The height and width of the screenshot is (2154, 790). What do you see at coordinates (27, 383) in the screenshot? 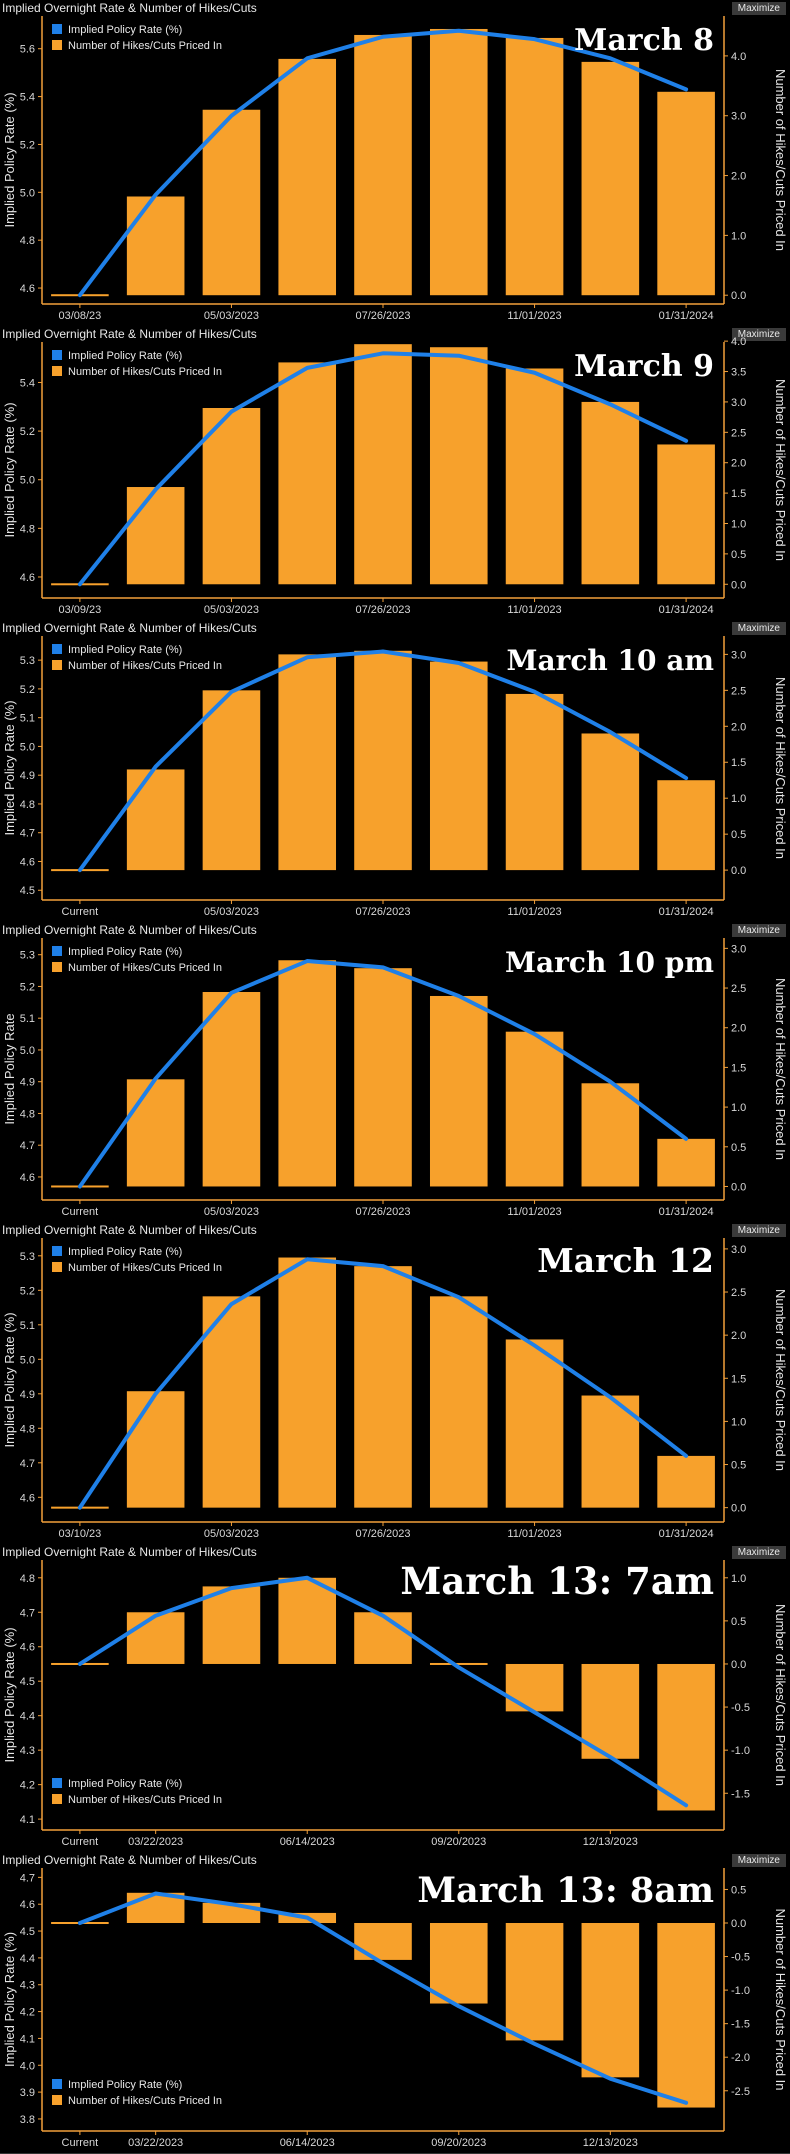
I see `y-tick-label: 5.4` at bounding box center [27, 383].